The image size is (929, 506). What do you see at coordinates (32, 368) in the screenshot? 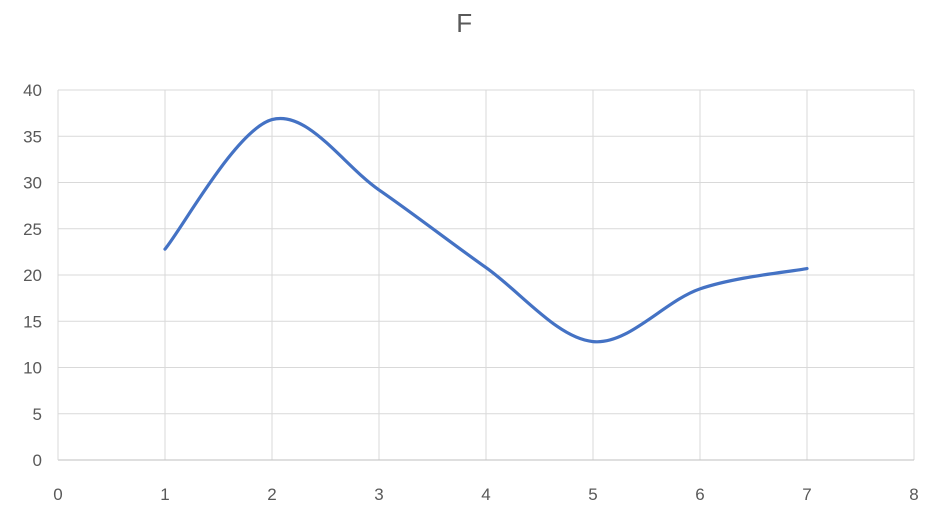
I see `y-tick-label: 10` at bounding box center [32, 368].